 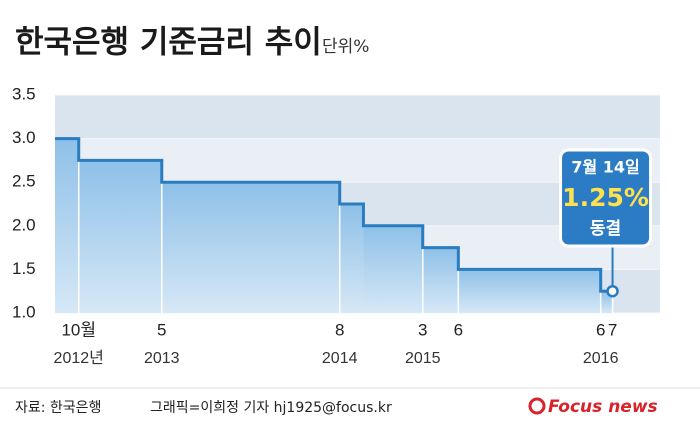 What do you see at coordinates (24, 311) in the screenshot?
I see `y-tick-label: 1.0` at bounding box center [24, 311].